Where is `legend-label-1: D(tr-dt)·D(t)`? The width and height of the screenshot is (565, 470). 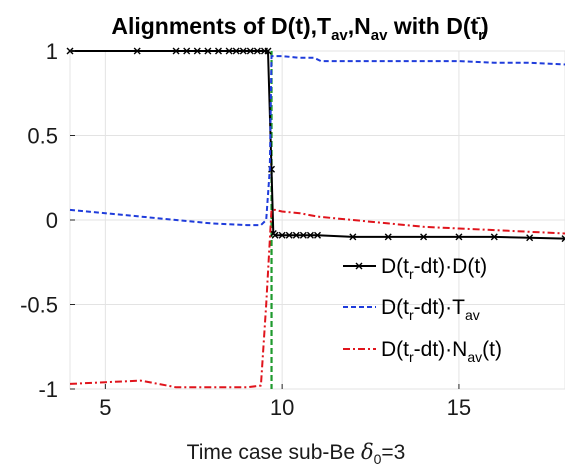 legend-label-1: D(tr-dt)·D(t) is located at coordinates (434, 268).